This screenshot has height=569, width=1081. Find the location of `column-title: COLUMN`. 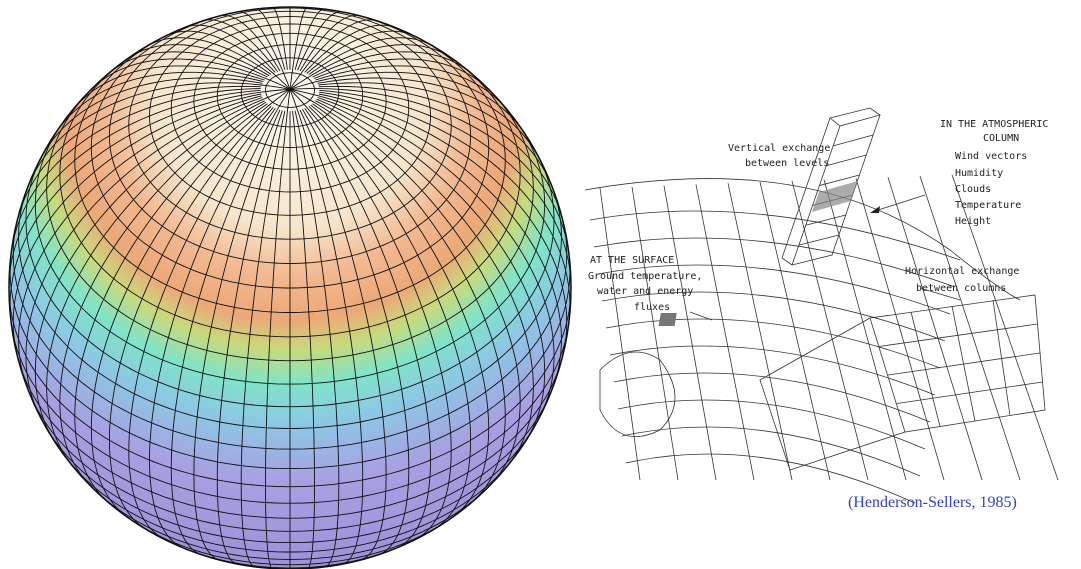

column-title: COLUMN is located at coordinates (1001, 138).